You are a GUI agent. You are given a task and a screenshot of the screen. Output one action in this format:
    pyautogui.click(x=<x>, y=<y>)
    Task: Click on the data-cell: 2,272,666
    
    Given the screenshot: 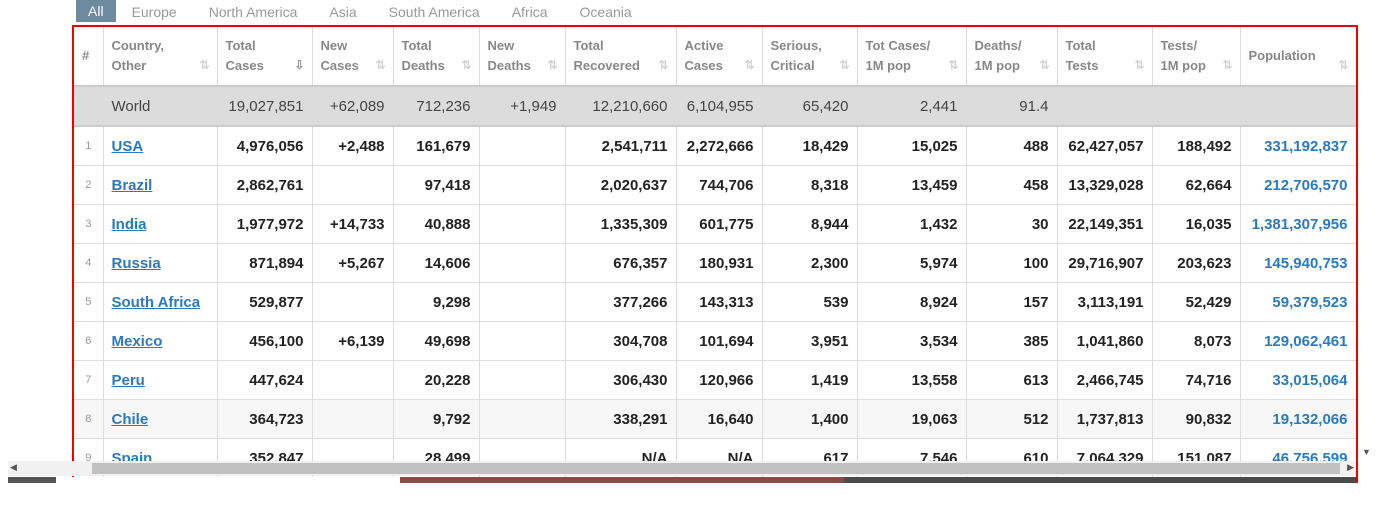 What is the action you would take?
    pyautogui.click(x=719, y=146)
    